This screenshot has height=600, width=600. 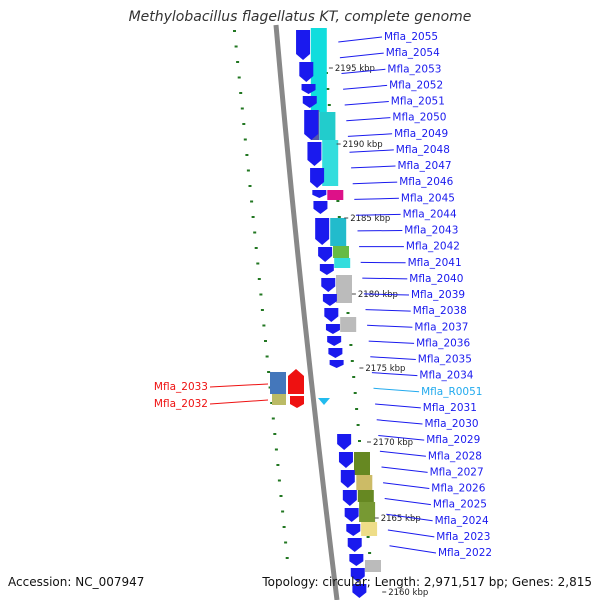 What do you see at coordinates (421, 134) in the screenshot?
I see `gene-label: Mfla_2049` at bounding box center [421, 134].